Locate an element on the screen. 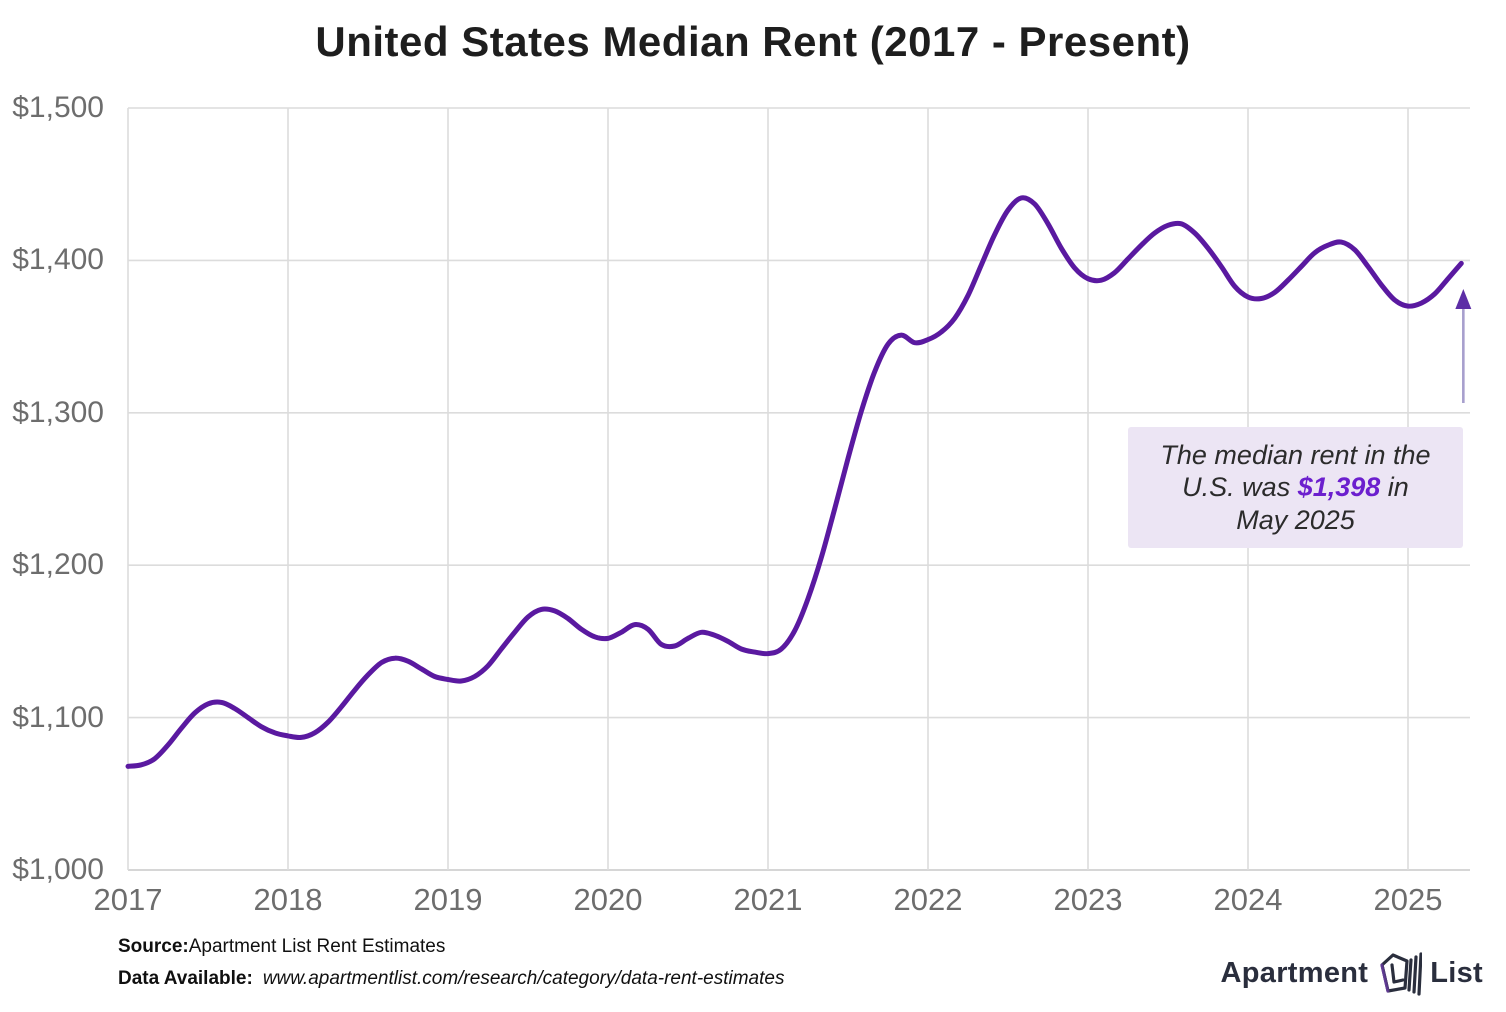  x-tick-label: 2025 is located at coordinates (1408, 899).